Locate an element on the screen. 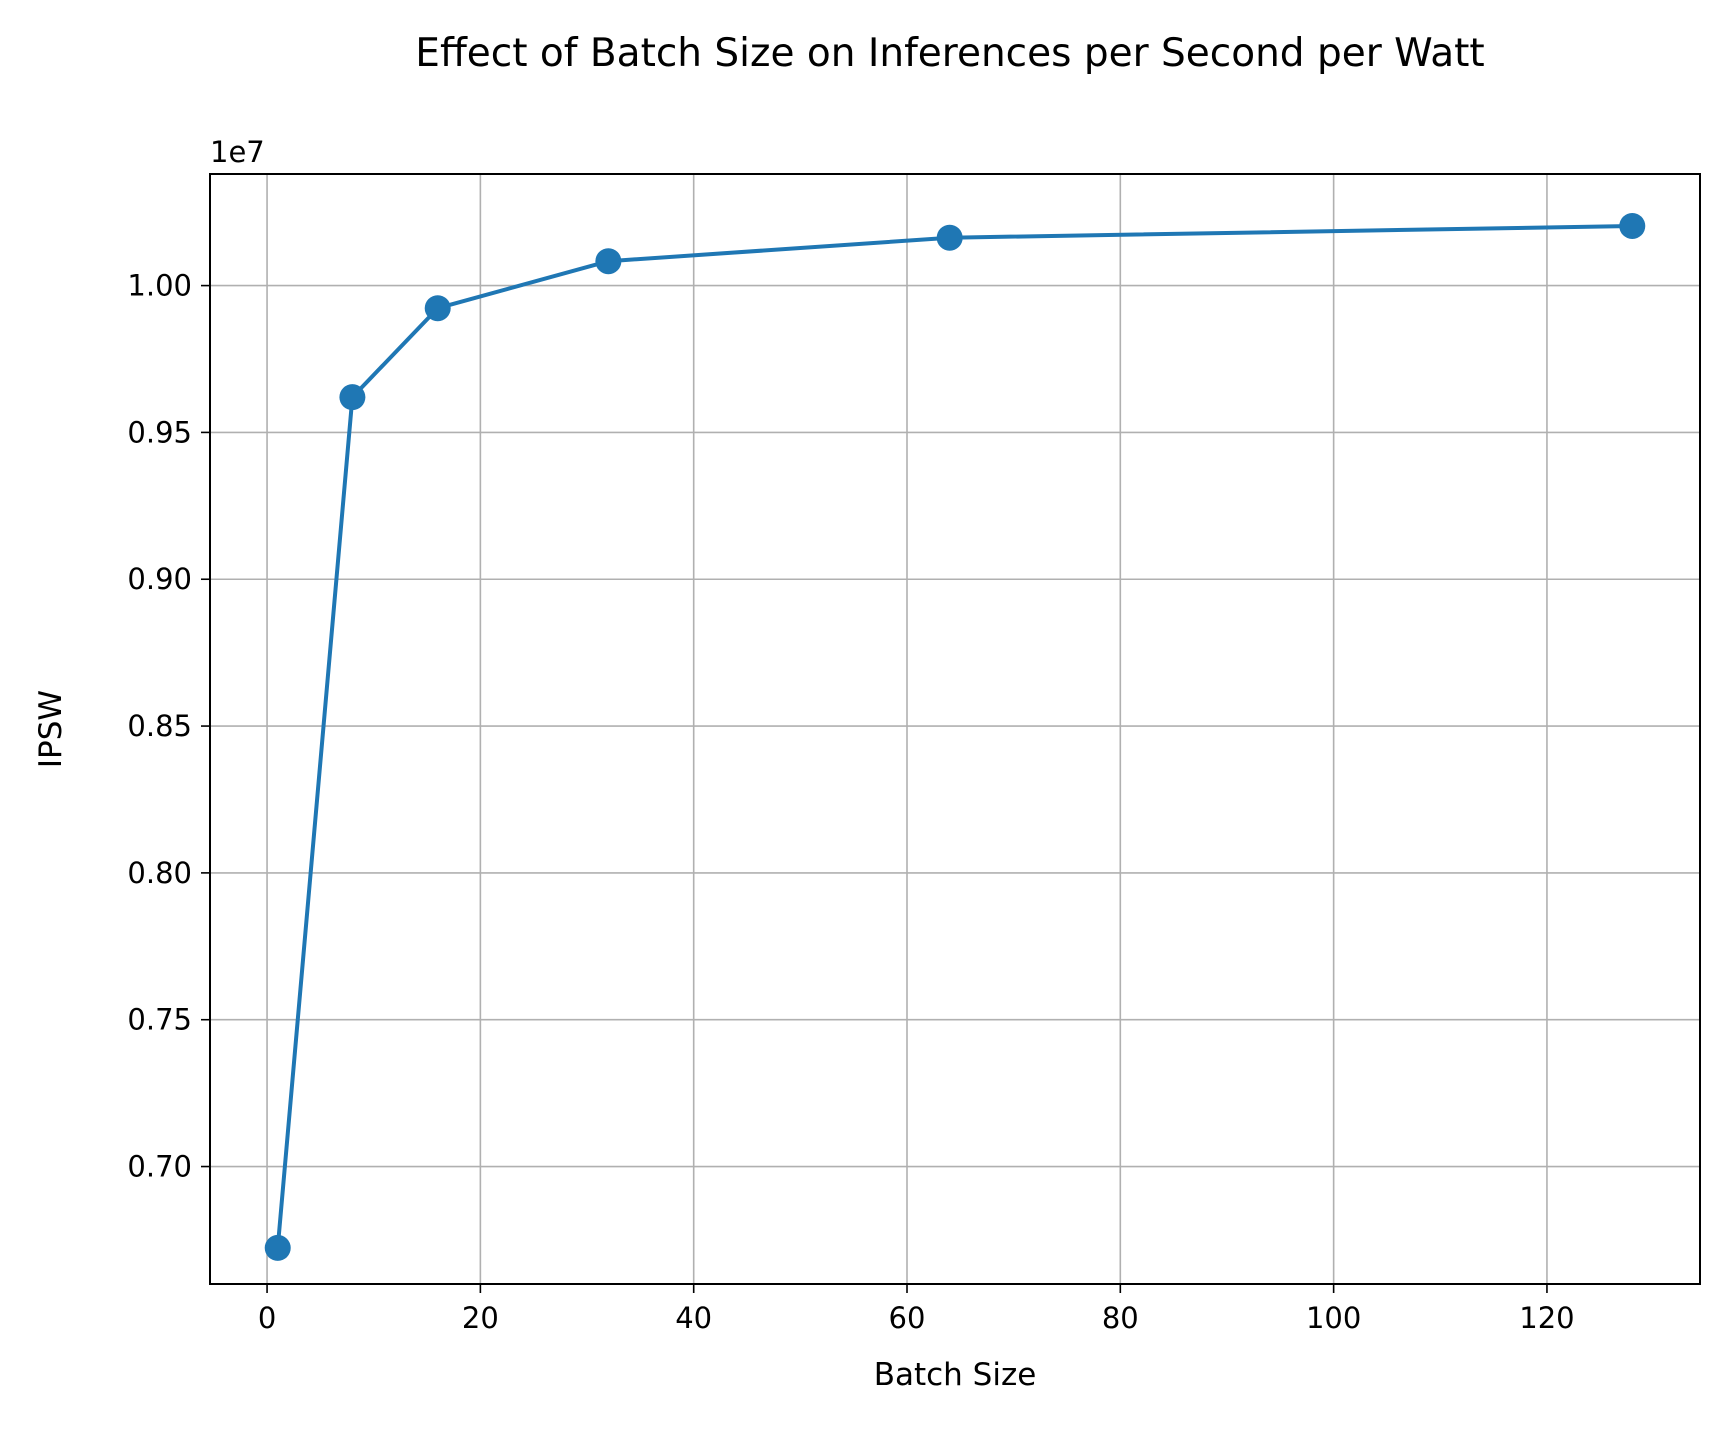 This screenshot has height=1438, width=1726. x-tick-label: 20 is located at coordinates (480, 1318).